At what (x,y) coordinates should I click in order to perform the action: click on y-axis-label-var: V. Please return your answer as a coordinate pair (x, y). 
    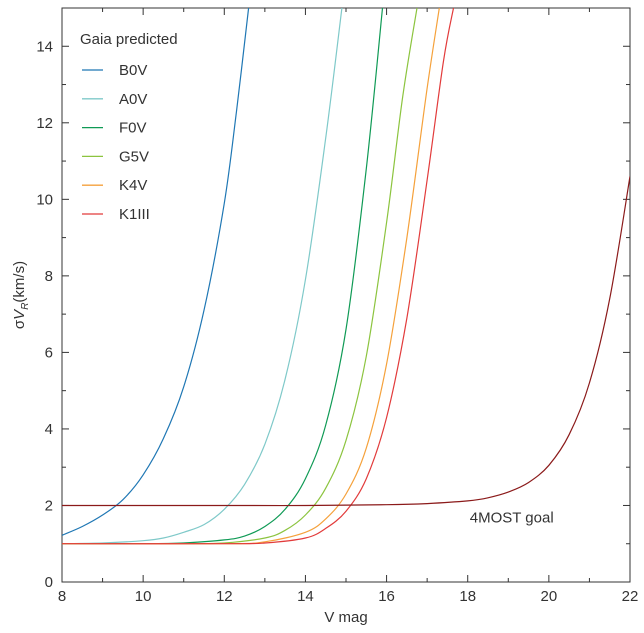
    Looking at the image, I should click on (19, 314).